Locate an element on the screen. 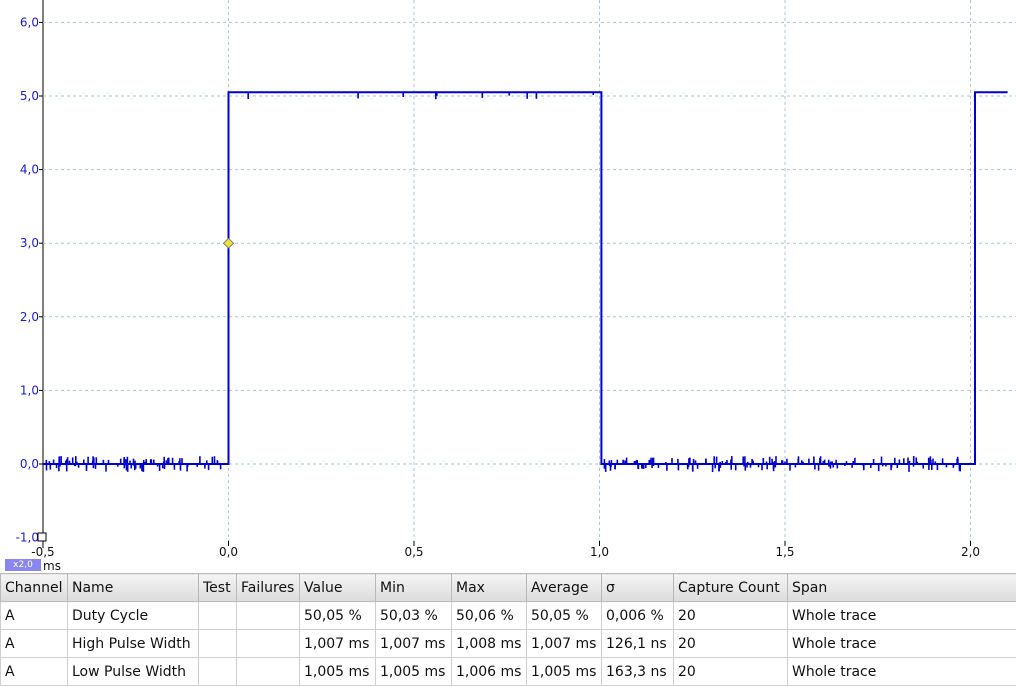  zoom-badge: x2,0 is located at coordinates (23, 565).